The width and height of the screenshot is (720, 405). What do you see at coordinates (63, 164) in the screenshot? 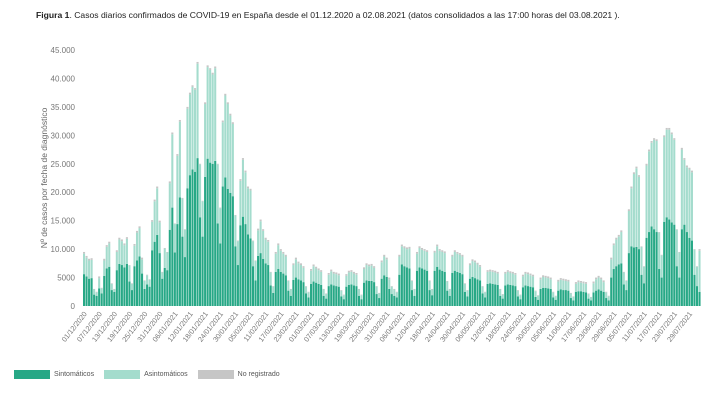
I see `y-tick-label: 25.000` at bounding box center [63, 164].